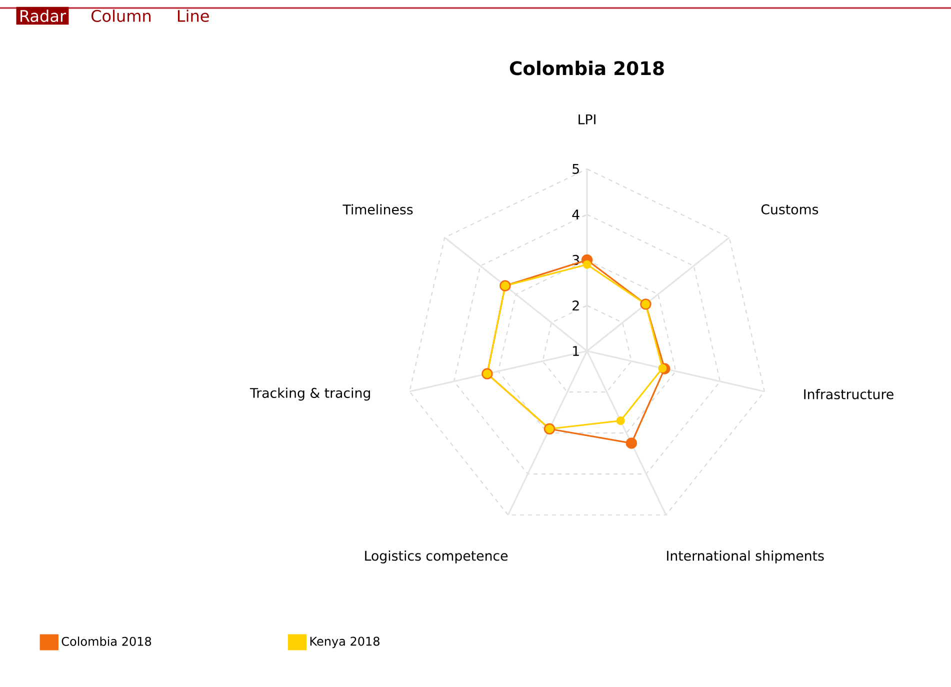 This screenshot has height=687, width=951. What do you see at coordinates (849, 394) in the screenshot?
I see `spoke-label: Infrastructure` at bounding box center [849, 394].